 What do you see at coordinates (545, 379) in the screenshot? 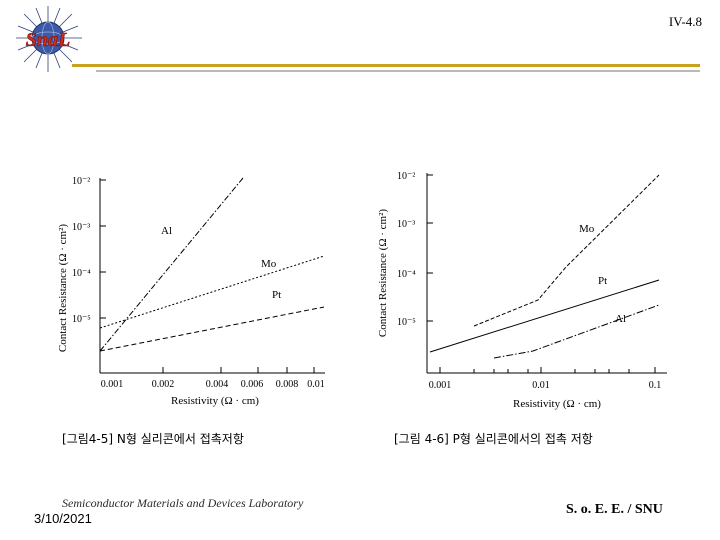
I see `right-x-ticks: 0.001 0.01 0.1` at bounding box center [545, 379].